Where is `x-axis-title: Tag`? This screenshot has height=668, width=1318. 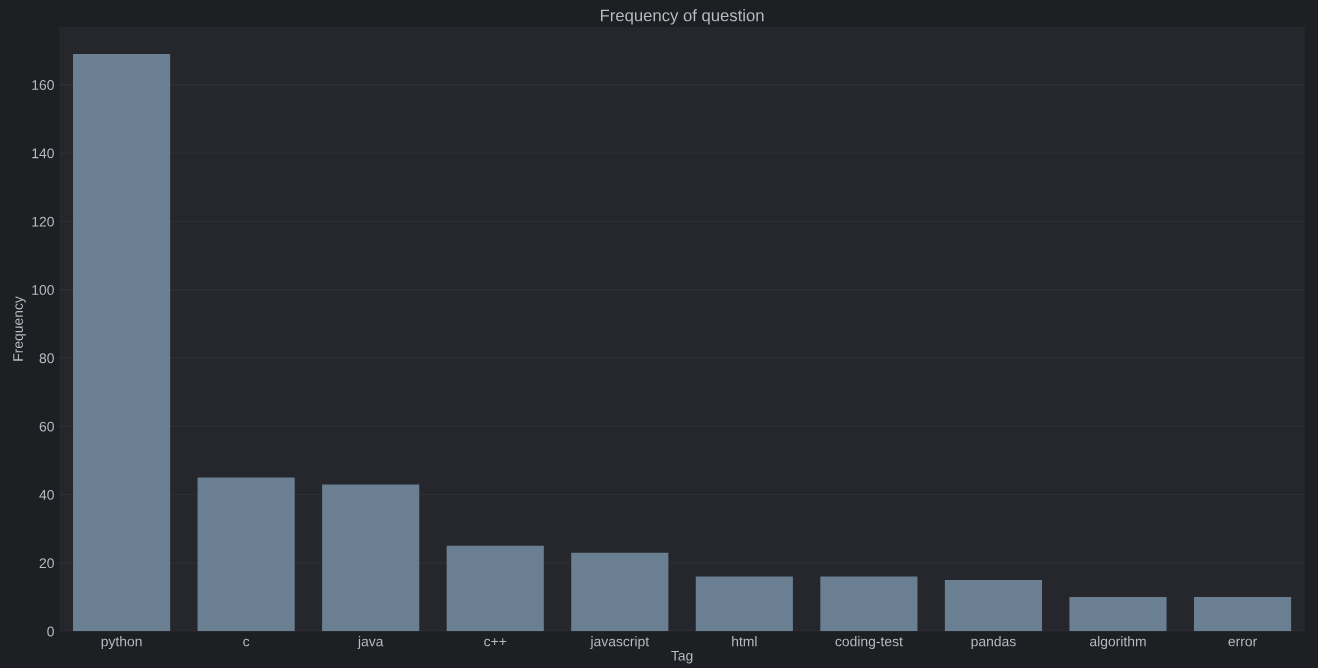 x-axis-title: Tag is located at coordinates (682, 657).